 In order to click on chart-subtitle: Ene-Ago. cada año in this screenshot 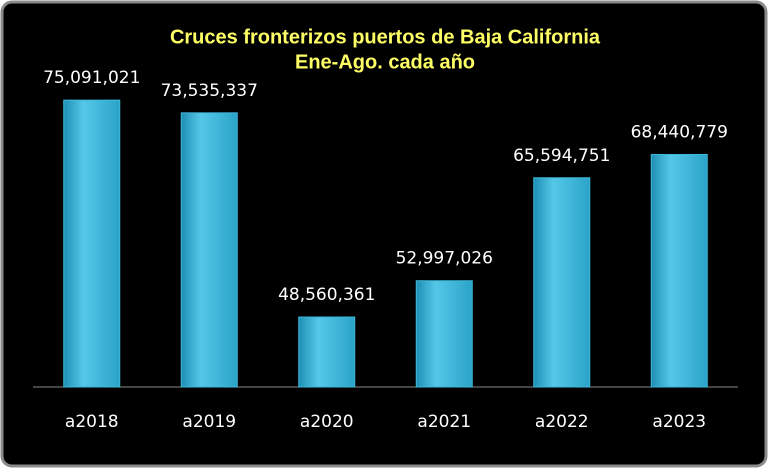, I will do `click(385, 62)`.